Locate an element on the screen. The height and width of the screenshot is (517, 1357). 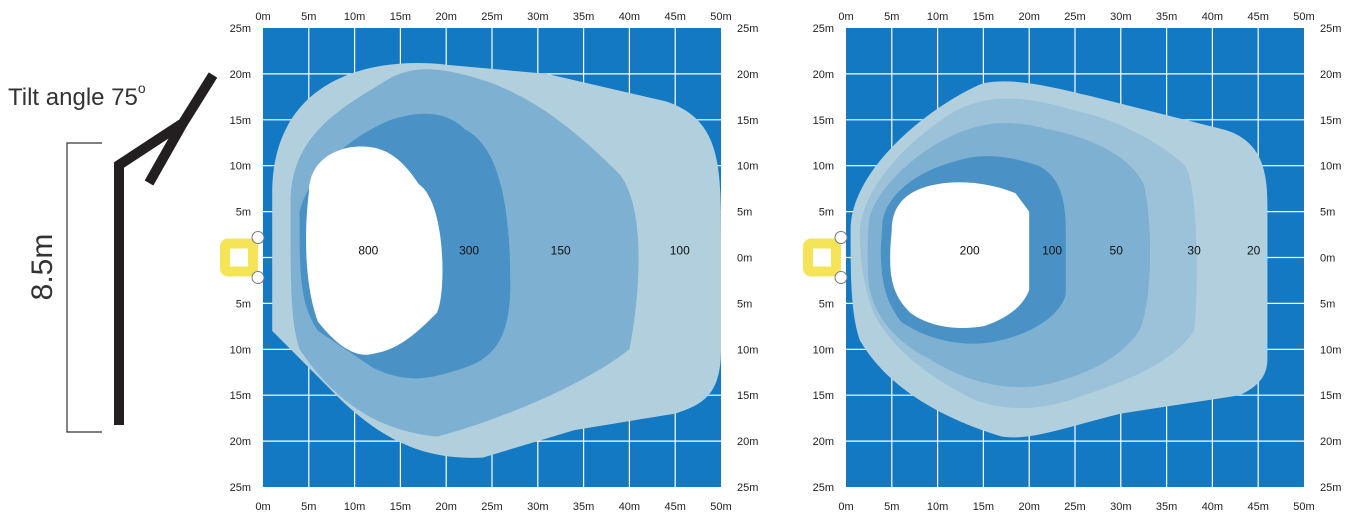
isolux-value-label: 150 is located at coordinates (561, 251).